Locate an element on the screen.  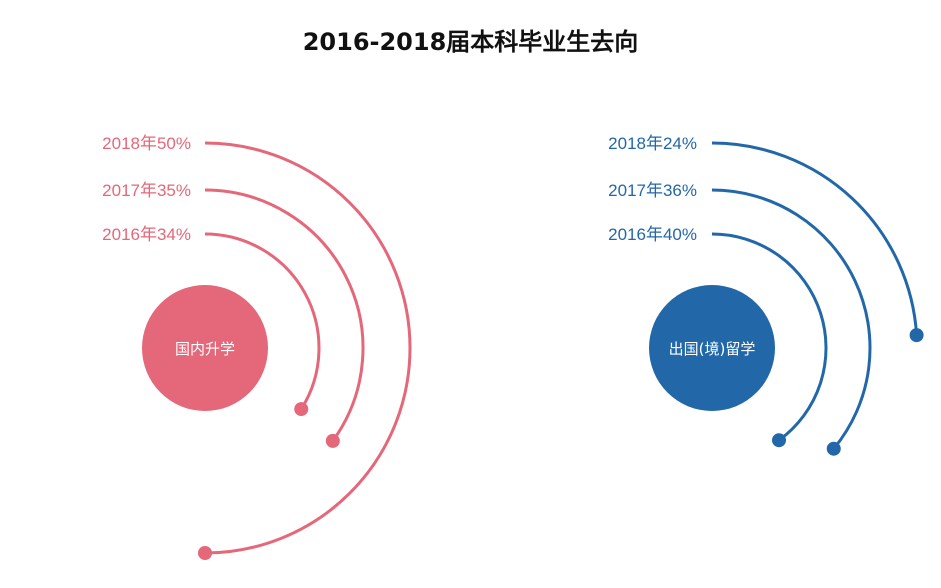
center-label: 出国(境)留学 is located at coordinates (712, 349).